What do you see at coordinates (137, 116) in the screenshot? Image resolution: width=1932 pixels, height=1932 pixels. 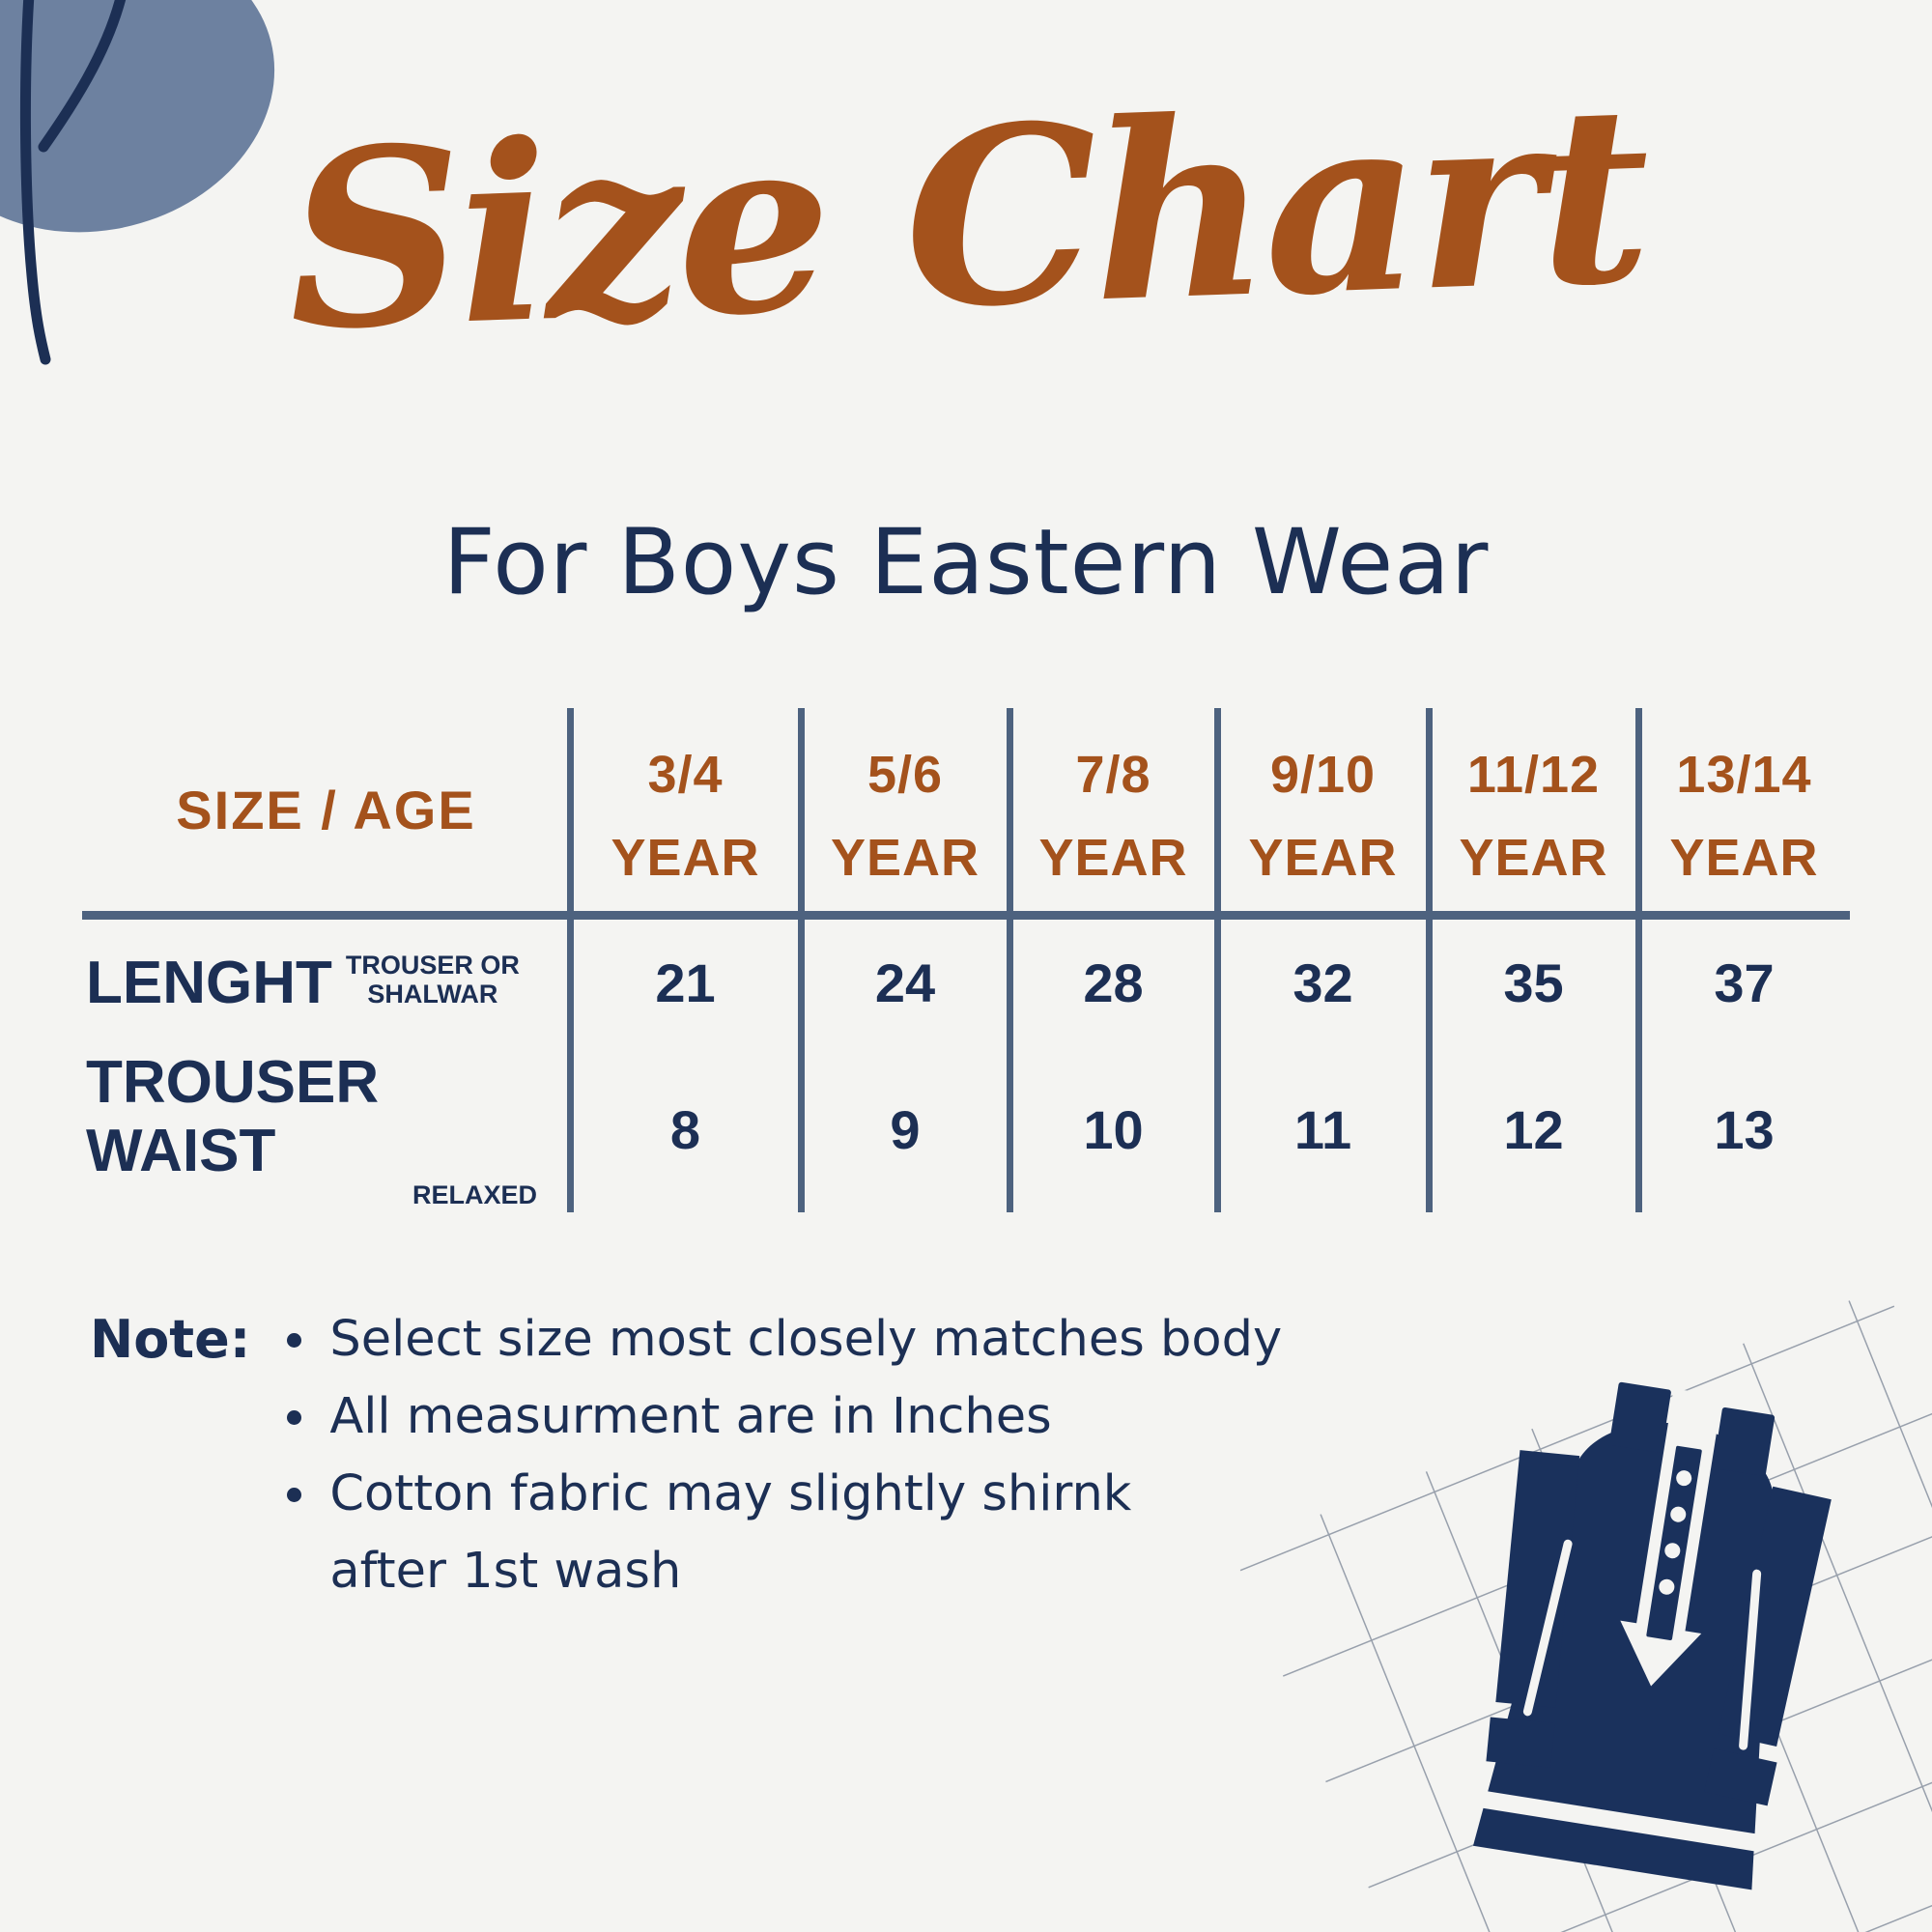 I see `blob-shape` at bounding box center [137, 116].